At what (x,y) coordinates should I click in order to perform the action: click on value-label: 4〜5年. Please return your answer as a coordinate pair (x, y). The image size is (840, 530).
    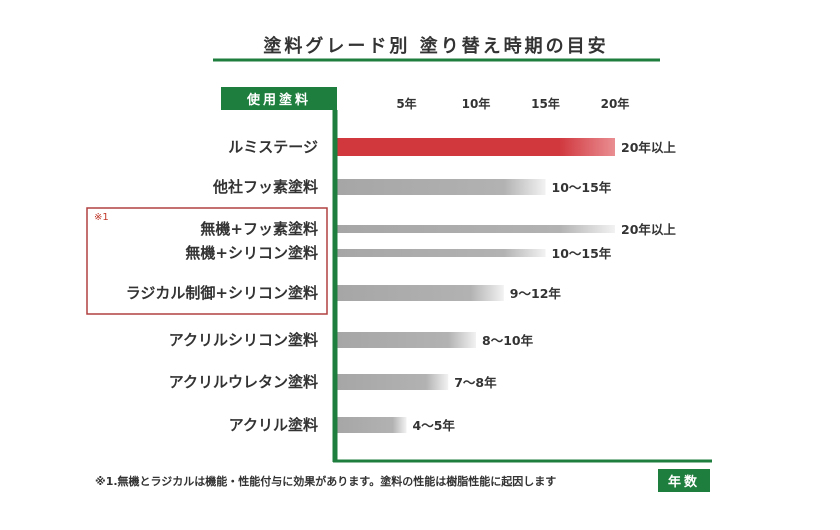
    Looking at the image, I should click on (434, 425).